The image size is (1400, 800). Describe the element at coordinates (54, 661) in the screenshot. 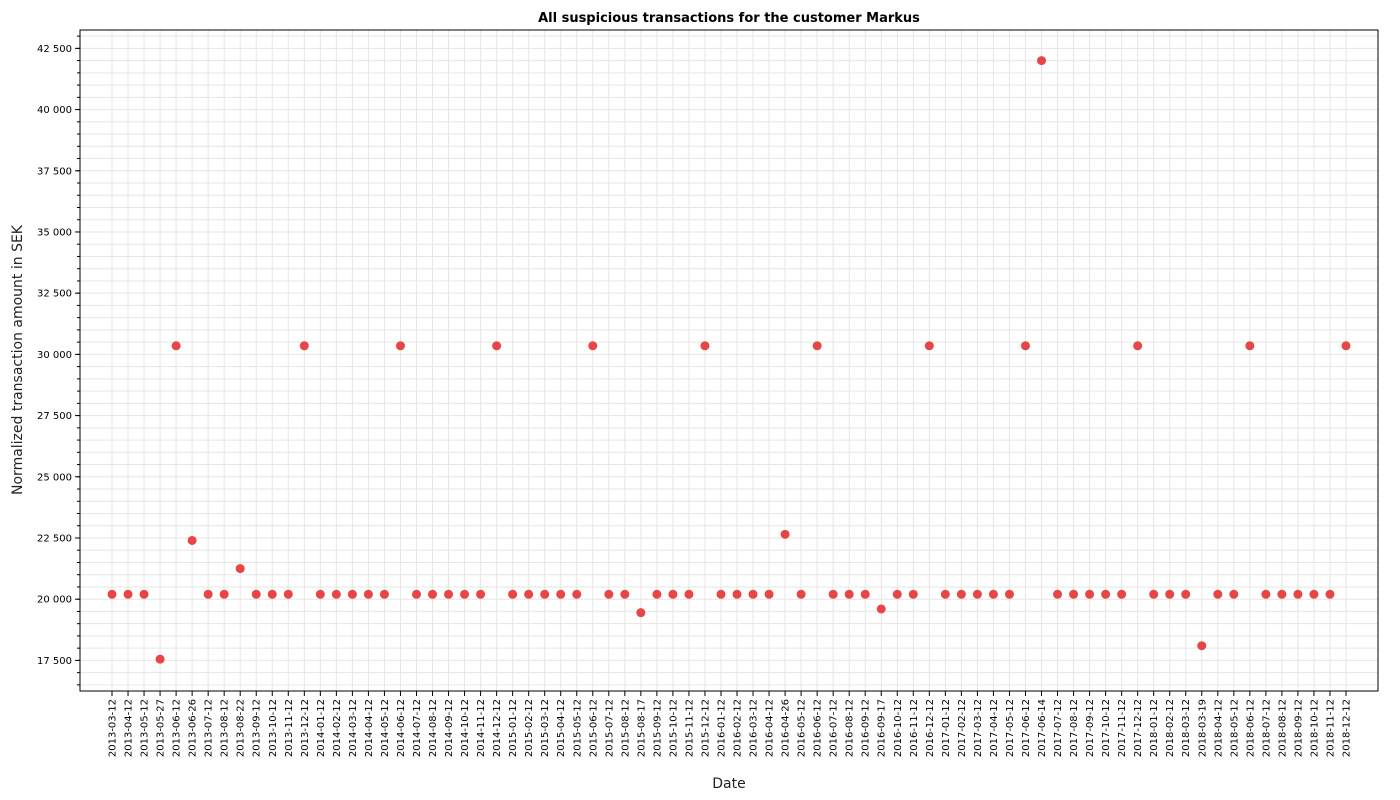

I see `y-tick-label: 17 500` at that location.